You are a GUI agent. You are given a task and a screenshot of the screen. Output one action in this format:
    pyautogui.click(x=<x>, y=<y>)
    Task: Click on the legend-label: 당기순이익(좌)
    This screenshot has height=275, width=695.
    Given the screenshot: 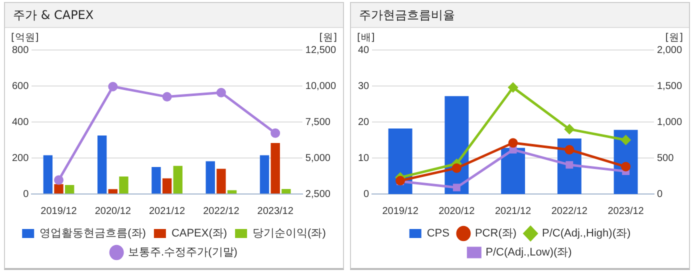 What is the action you would take?
    pyautogui.click(x=289, y=234)
    